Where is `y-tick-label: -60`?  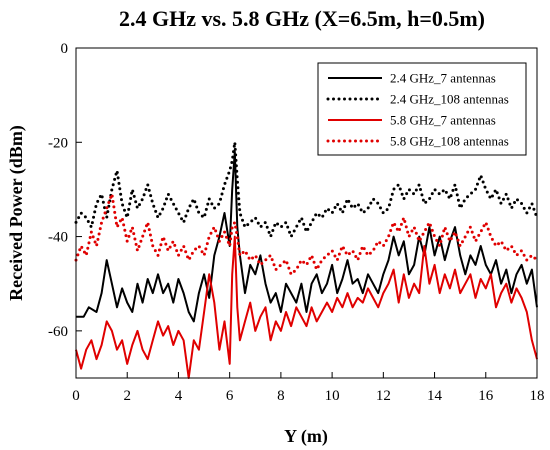
y-tick-label: -60 is located at coordinates (58, 332).